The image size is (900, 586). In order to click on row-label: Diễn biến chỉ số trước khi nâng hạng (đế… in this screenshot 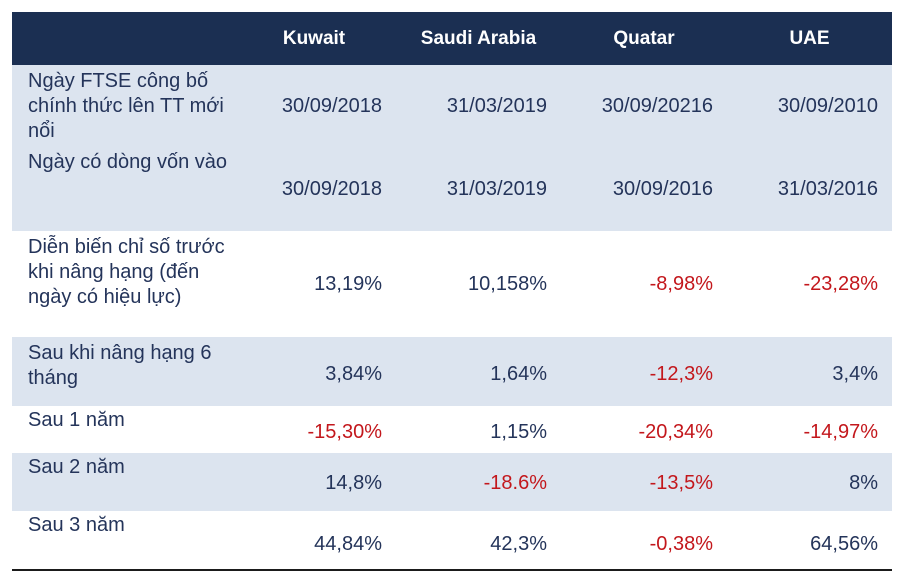, I will do `click(126, 272)`.